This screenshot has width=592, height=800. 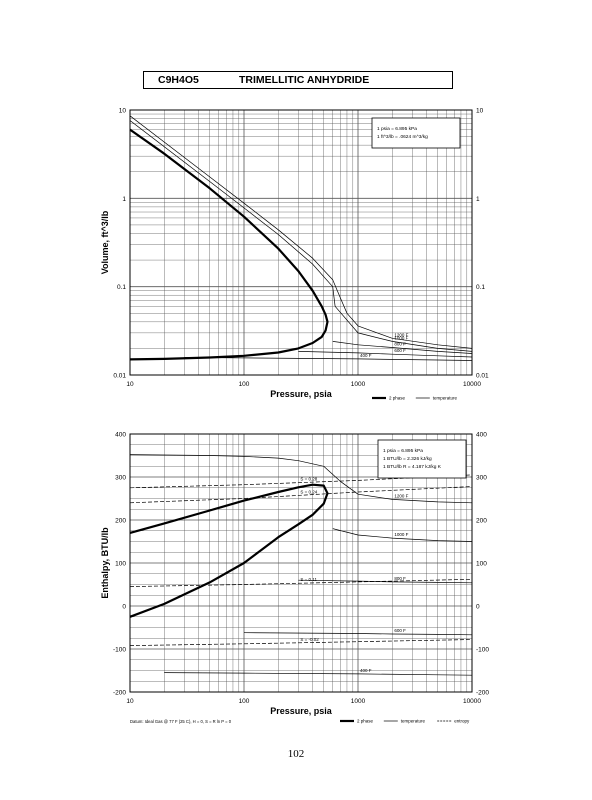 I want to click on chart2-series-label: 1000 F, so click(x=401, y=534).